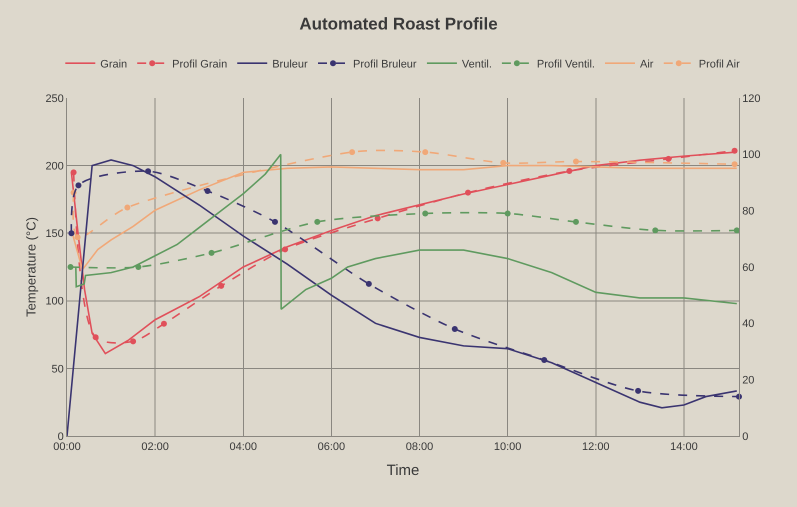  What do you see at coordinates (684, 447) in the screenshot?
I see `x-tick-label: 14:00` at bounding box center [684, 447].